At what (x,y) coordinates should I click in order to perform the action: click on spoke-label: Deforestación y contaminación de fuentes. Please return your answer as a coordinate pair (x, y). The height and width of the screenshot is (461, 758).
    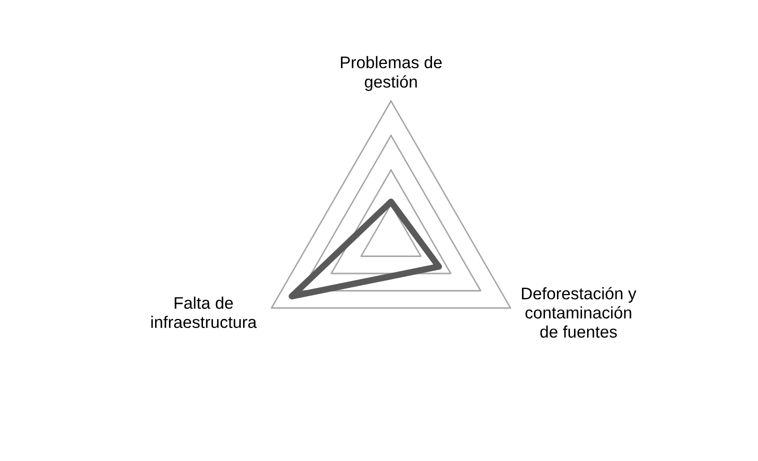
    Looking at the image, I should click on (579, 312).